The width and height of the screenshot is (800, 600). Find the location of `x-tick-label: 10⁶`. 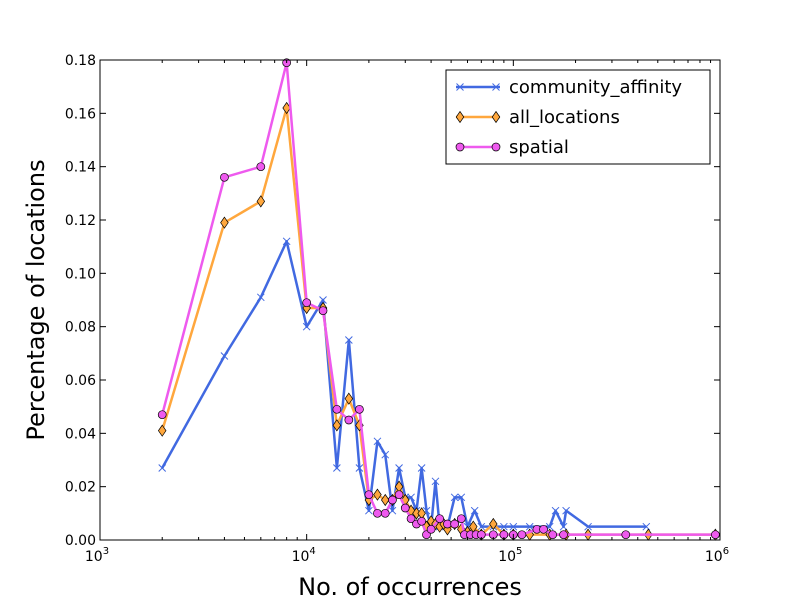

x-tick-label: 10⁶ is located at coordinates (717, 555).